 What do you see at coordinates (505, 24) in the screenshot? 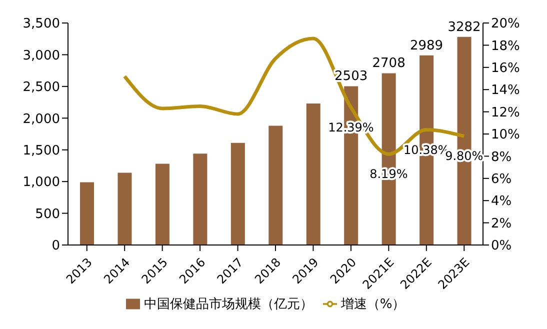
I see `y2-tick-label: 20%` at bounding box center [505, 24].